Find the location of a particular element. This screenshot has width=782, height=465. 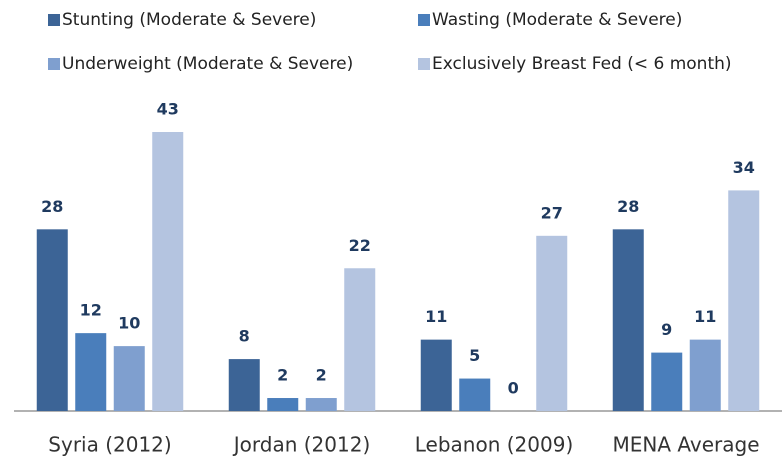

data-label: 0 is located at coordinates (513, 388).